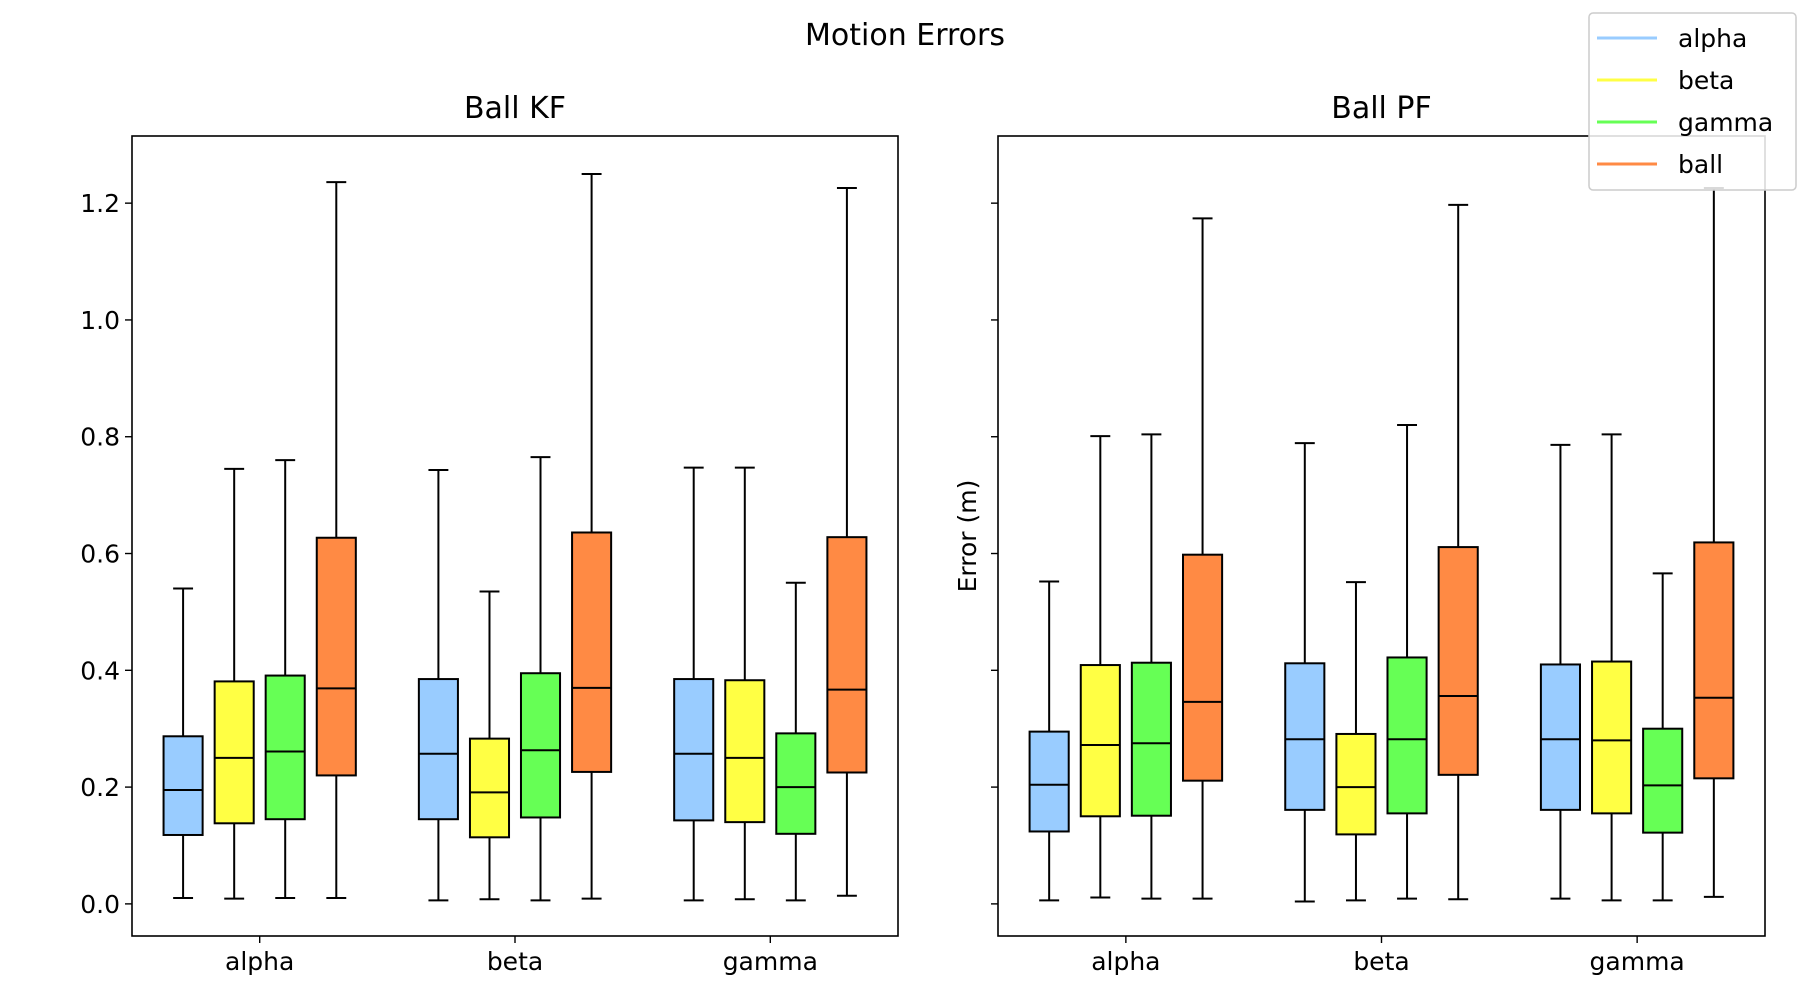 Image resolution: width=1800 pixels, height=1000 pixels. I want to click on figure-title: Motion Errors, so click(905, 35).